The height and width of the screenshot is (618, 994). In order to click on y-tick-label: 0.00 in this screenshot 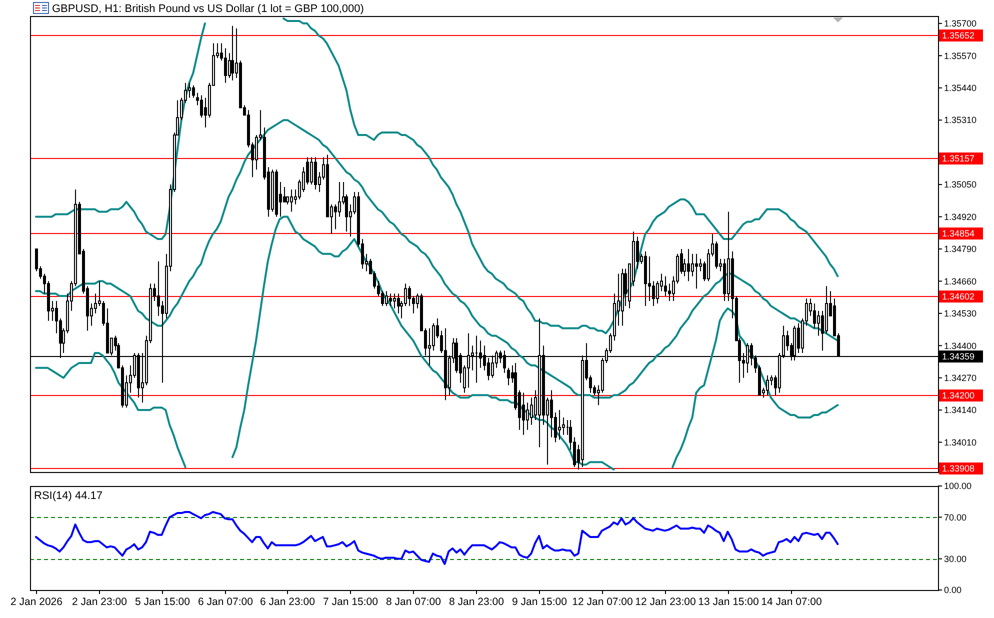, I will do `click(953, 590)`.